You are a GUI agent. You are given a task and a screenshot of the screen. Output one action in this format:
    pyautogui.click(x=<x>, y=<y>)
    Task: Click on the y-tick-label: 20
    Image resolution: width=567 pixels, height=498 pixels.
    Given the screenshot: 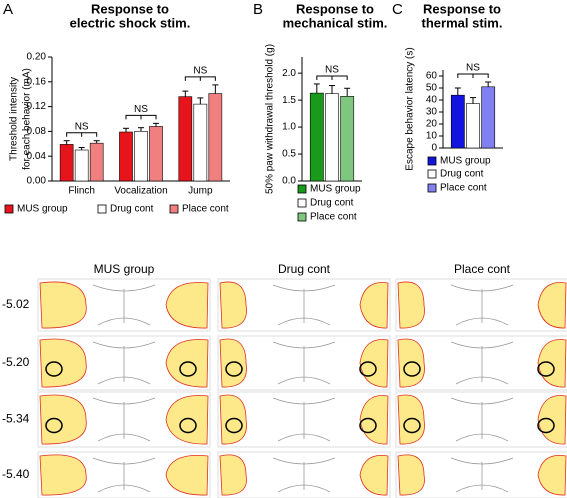 What is the action you would take?
    pyautogui.click(x=432, y=124)
    